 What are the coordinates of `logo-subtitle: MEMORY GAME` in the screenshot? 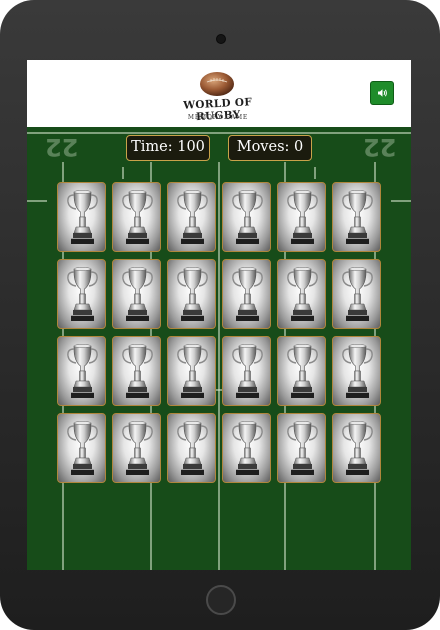 It's located at (218, 117).